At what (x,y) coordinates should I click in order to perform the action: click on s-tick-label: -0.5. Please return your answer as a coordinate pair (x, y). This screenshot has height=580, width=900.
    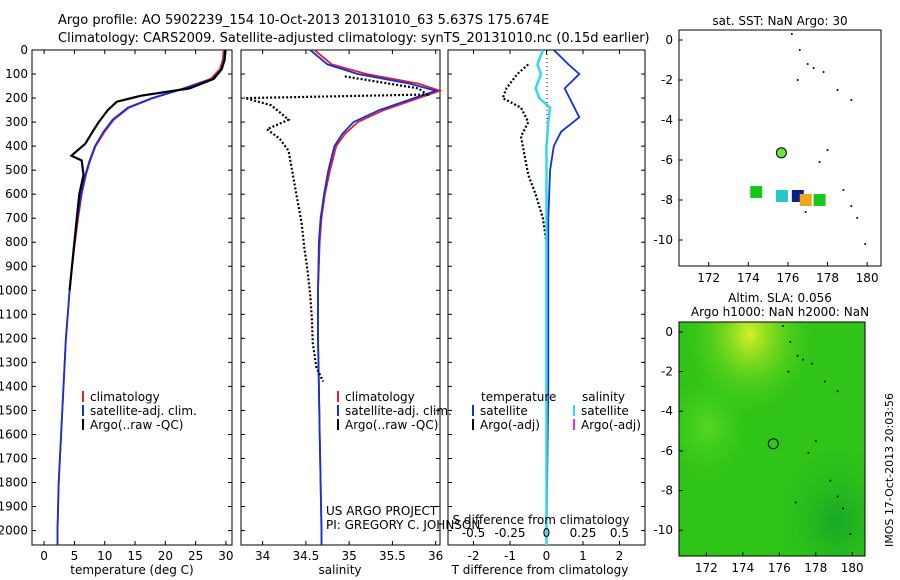
    Looking at the image, I should click on (473, 533).